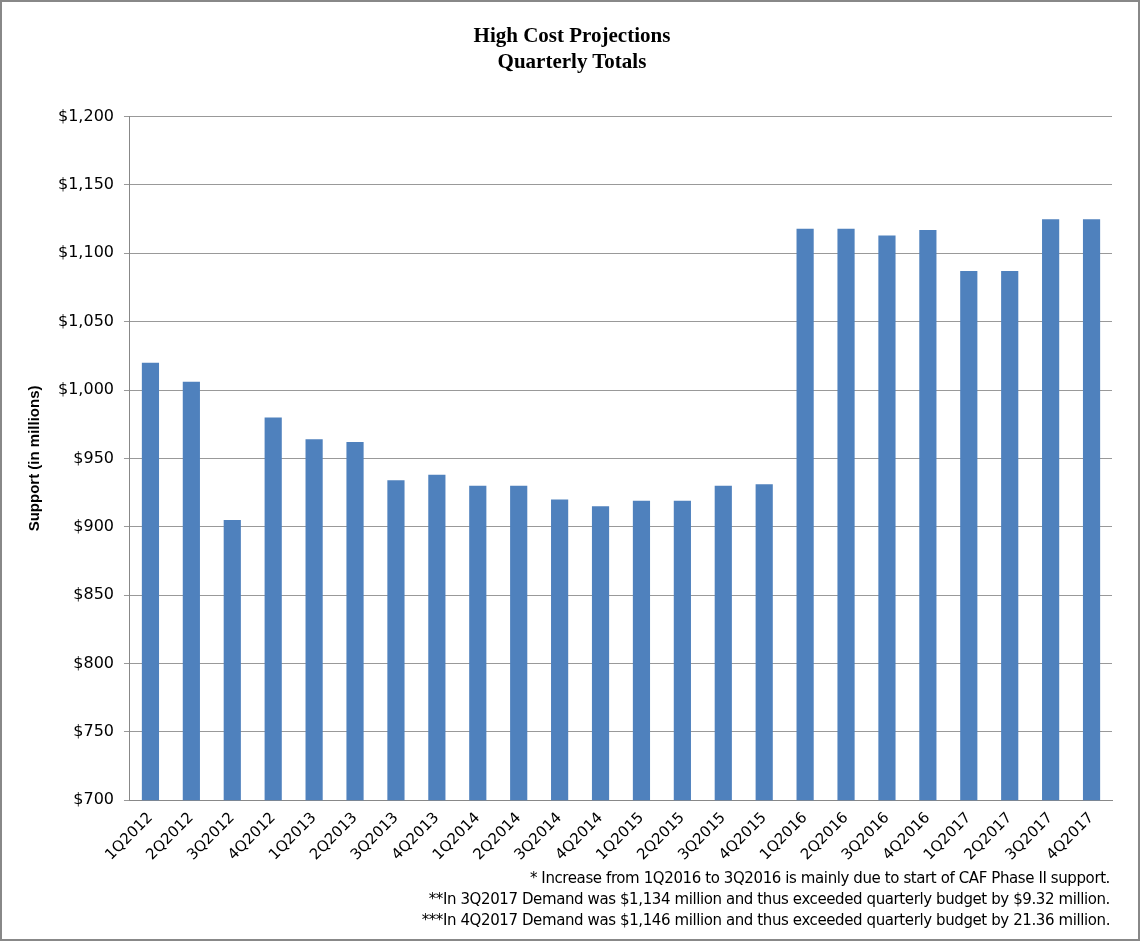 Image resolution: width=1144 pixels, height=945 pixels. I want to click on y-tick-label: $750, so click(93, 730).